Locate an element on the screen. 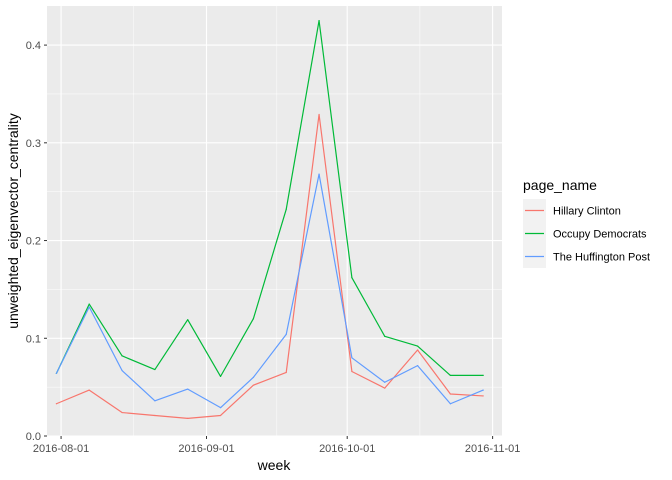 The width and height of the screenshot is (672, 480). legend-label-occupy-democrats: Occupy Democrats is located at coordinates (600, 235).